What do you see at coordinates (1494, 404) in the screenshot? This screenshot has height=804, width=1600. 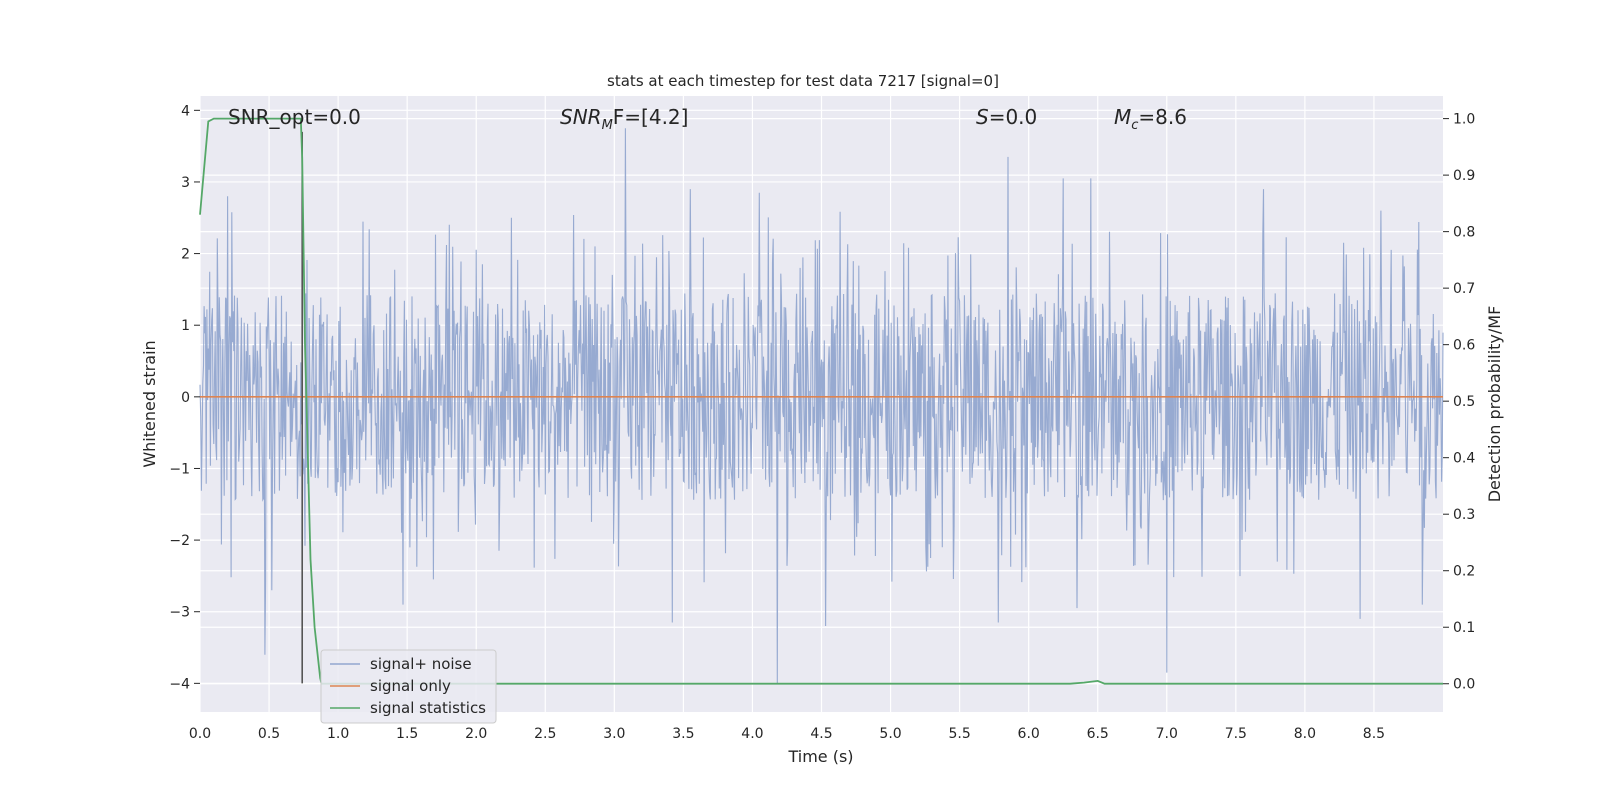 I see `y-right-axis-label: Detection probability/MF` at bounding box center [1494, 404].